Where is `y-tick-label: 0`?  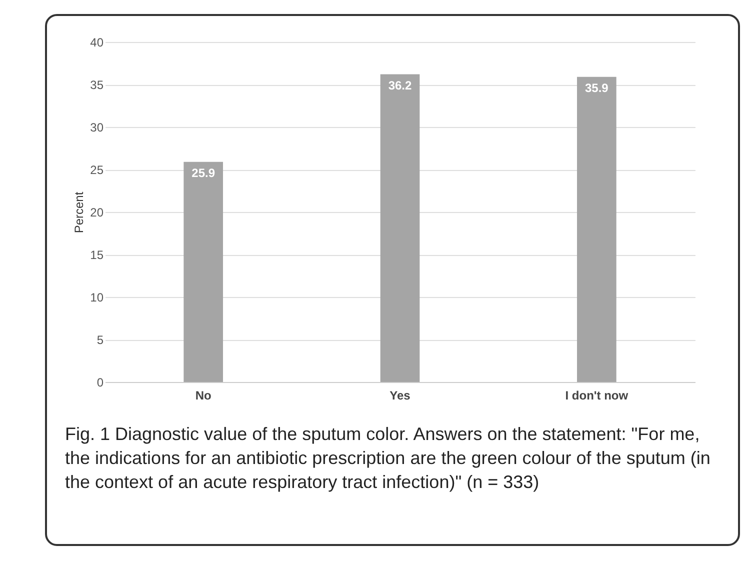
y-tick-label: 0 is located at coordinates (100, 383).